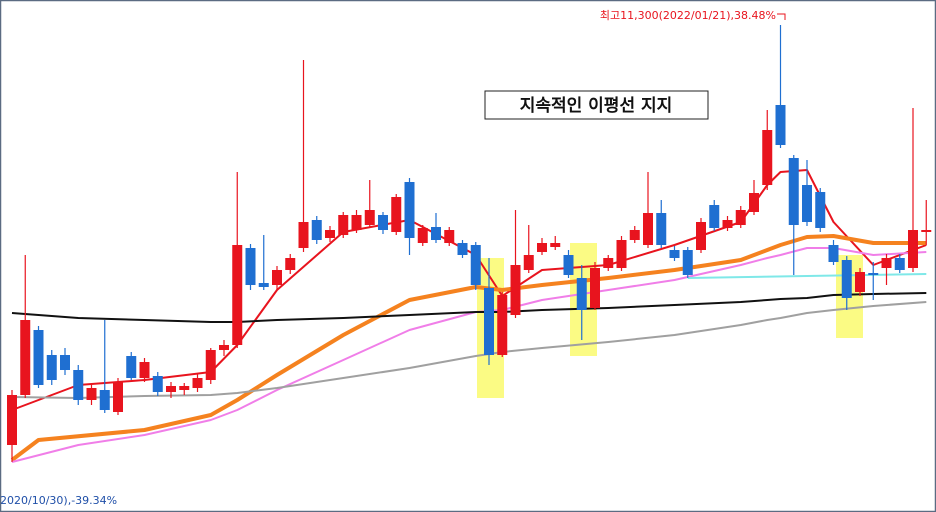  I want to click on chart-title: 지속적인 이평선 지지, so click(596, 106).